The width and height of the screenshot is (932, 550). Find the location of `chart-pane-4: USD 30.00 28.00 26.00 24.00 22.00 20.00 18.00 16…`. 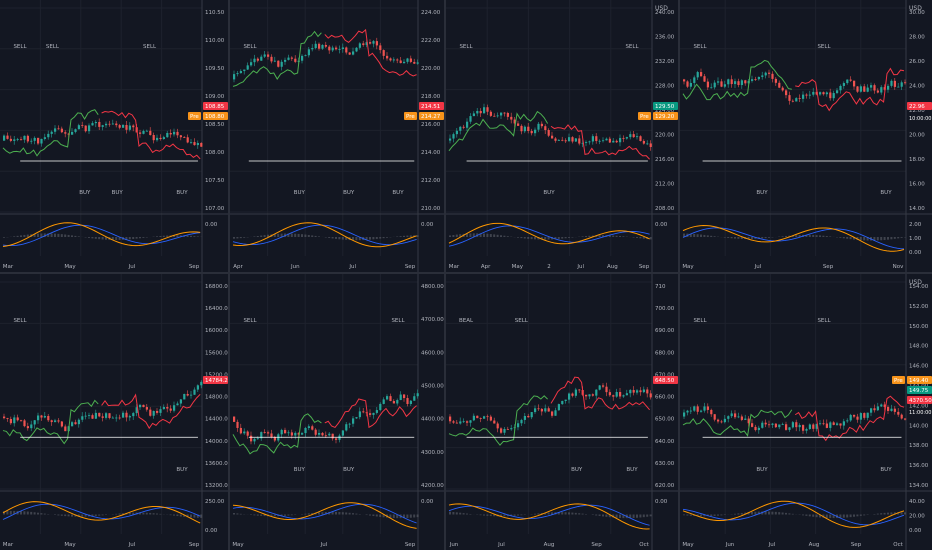

chart-pane-4: USD 30.00 28.00 26.00 24.00 22.00 20.00 18.00 16… is located at coordinates (806, 136).